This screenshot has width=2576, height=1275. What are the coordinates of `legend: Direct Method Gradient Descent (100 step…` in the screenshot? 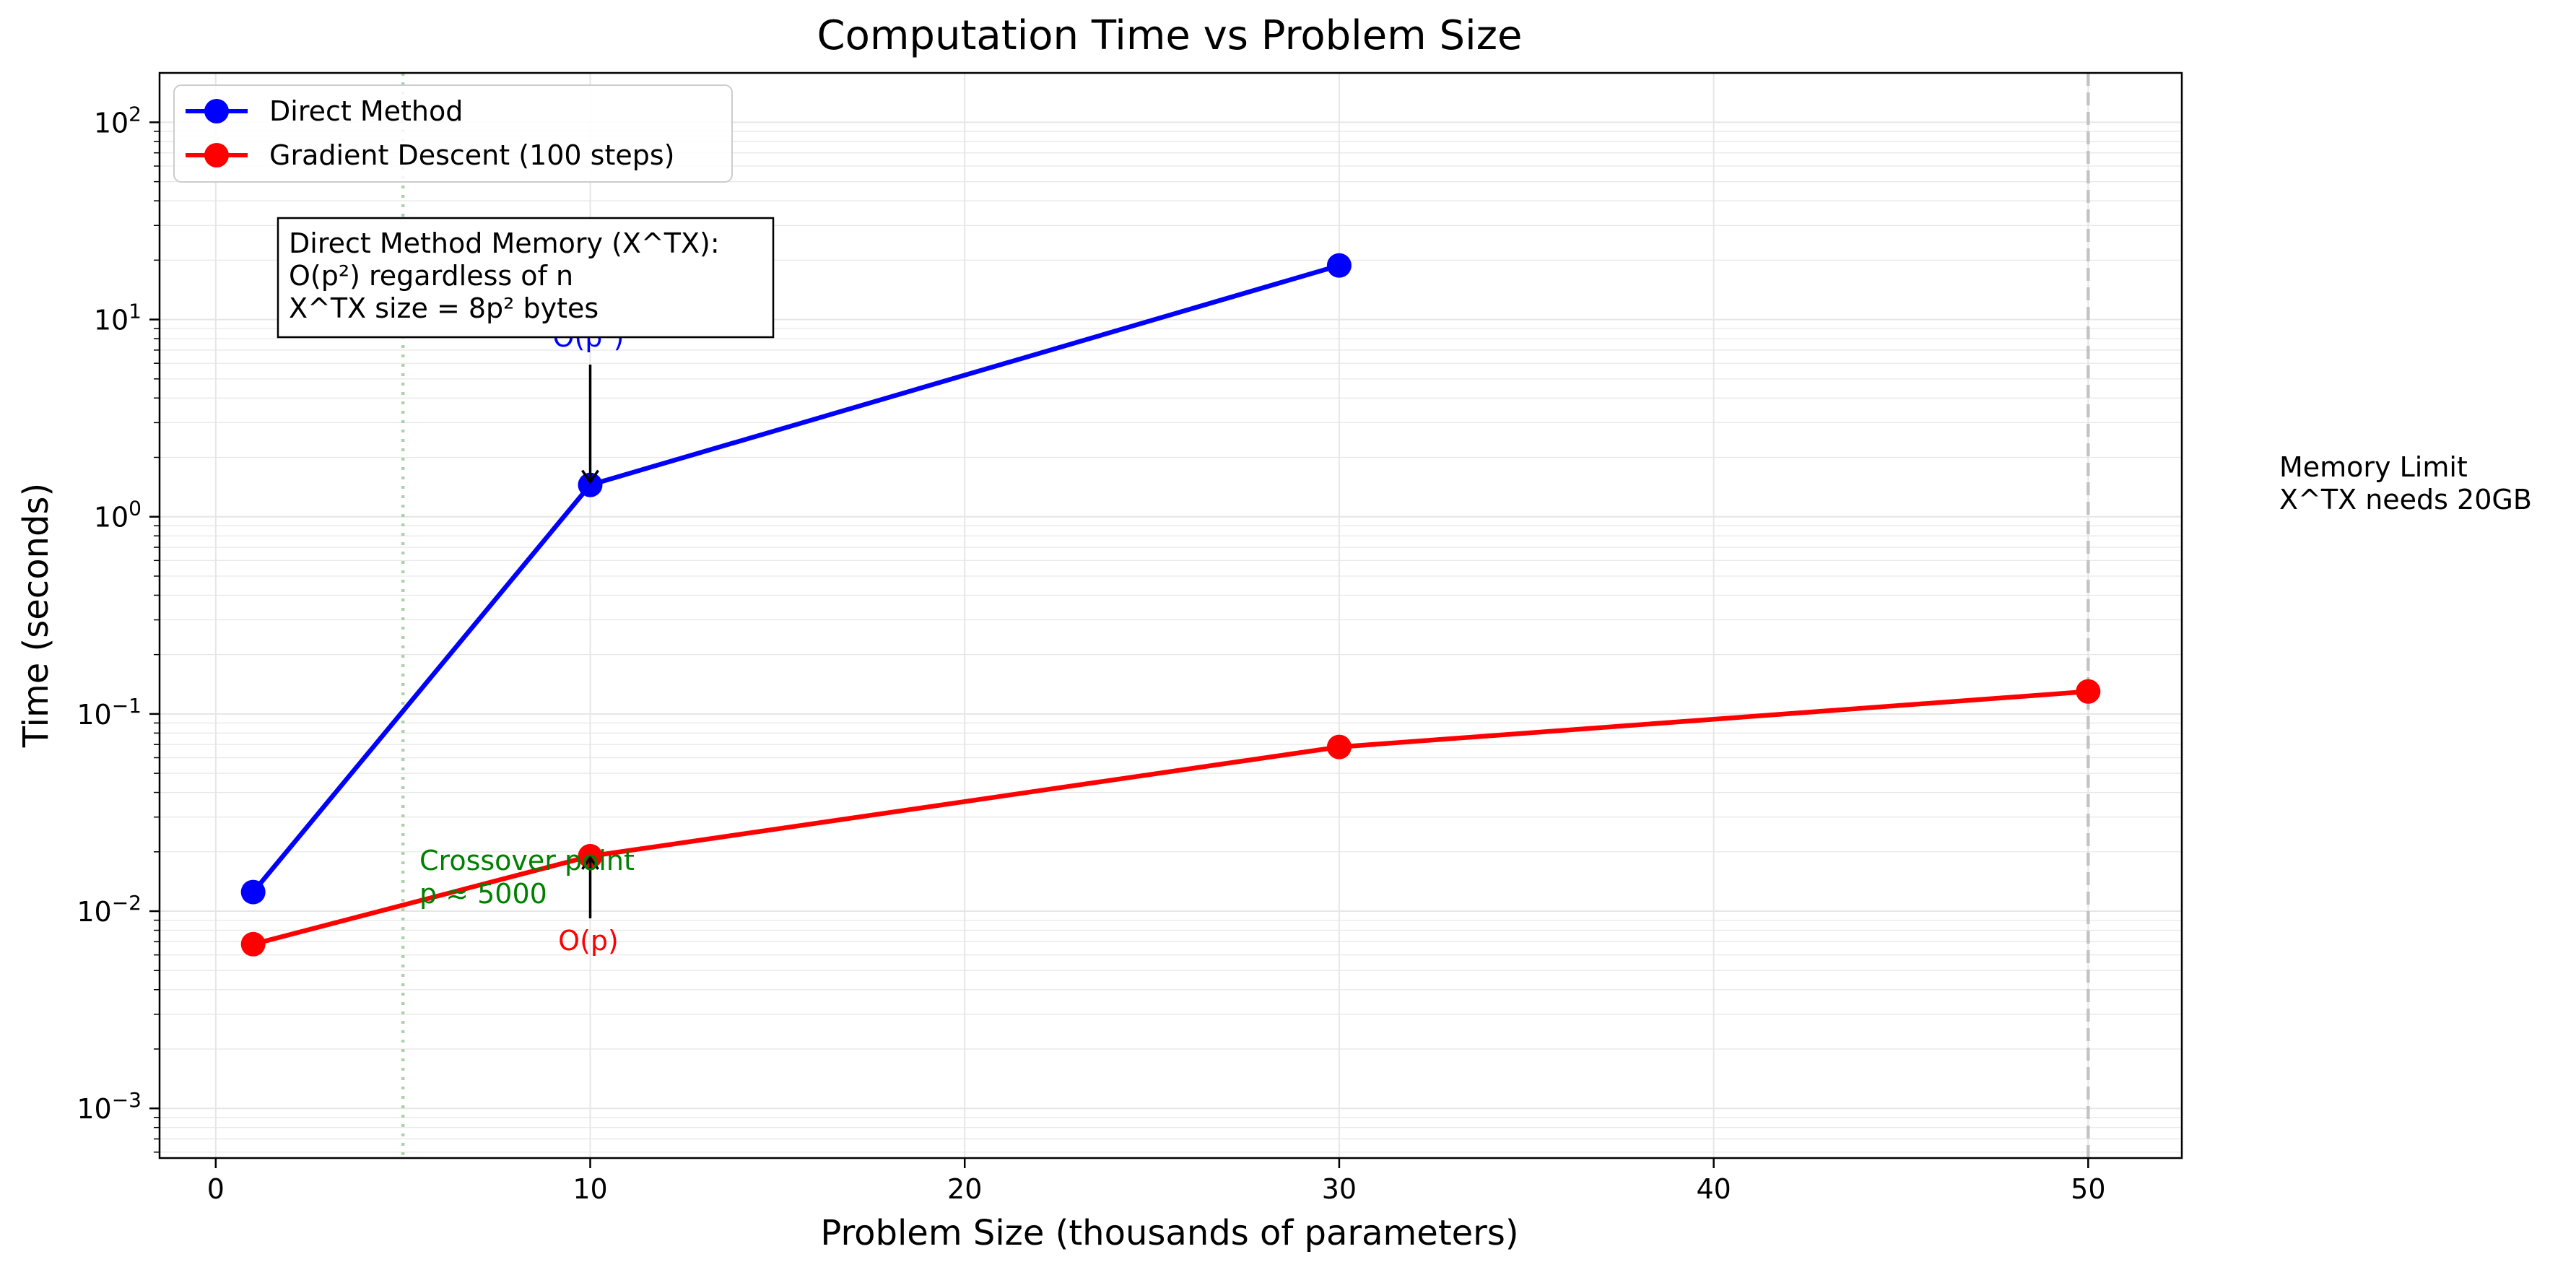 It's located at (453, 133).